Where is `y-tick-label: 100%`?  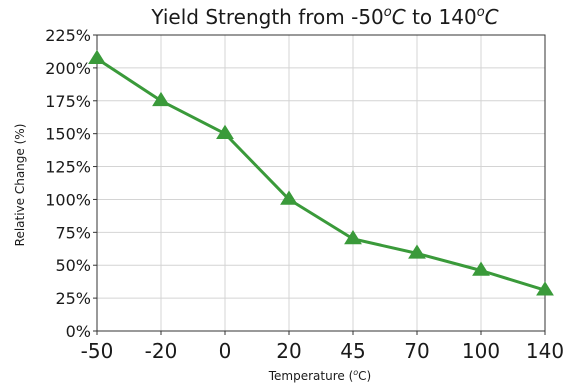
y-tick-label: 100% is located at coordinates (68, 199).